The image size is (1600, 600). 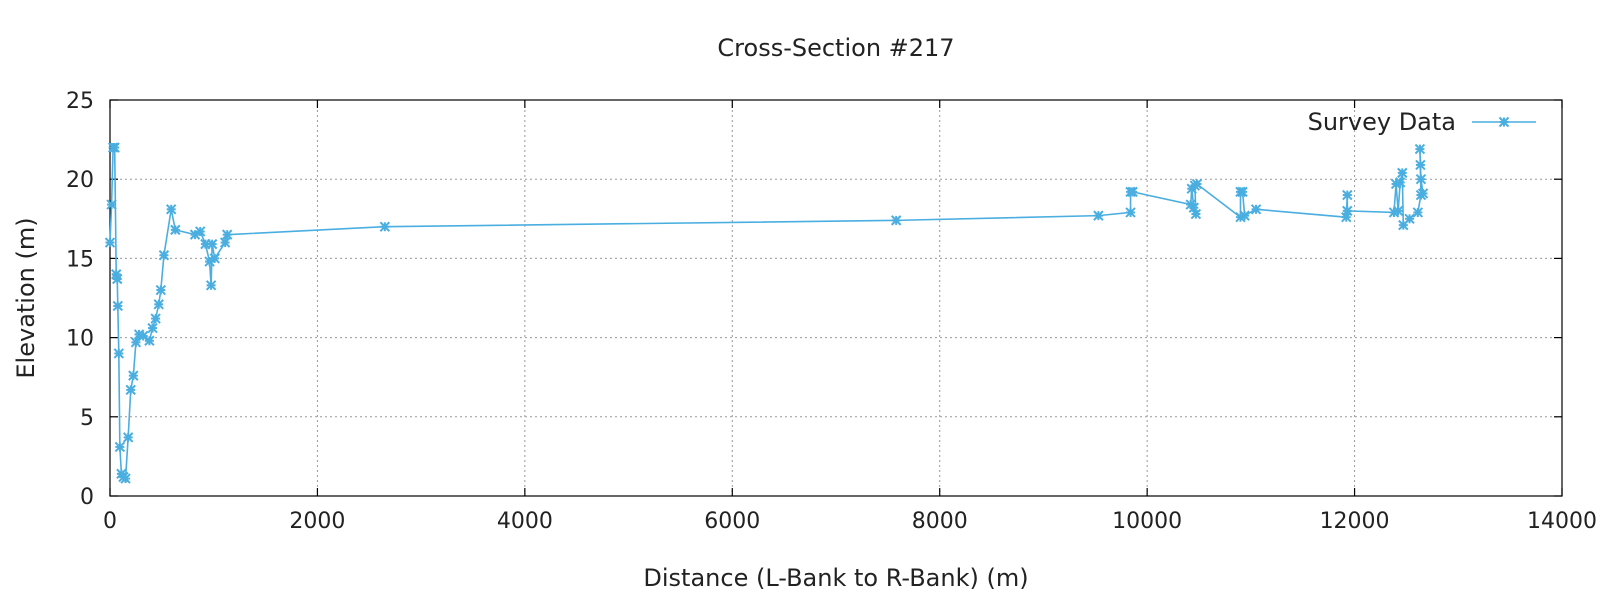 What do you see at coordinates (317, 521) in the screenshot?
I see `x-tick-label: 2000` at bounding box center [317, 521].